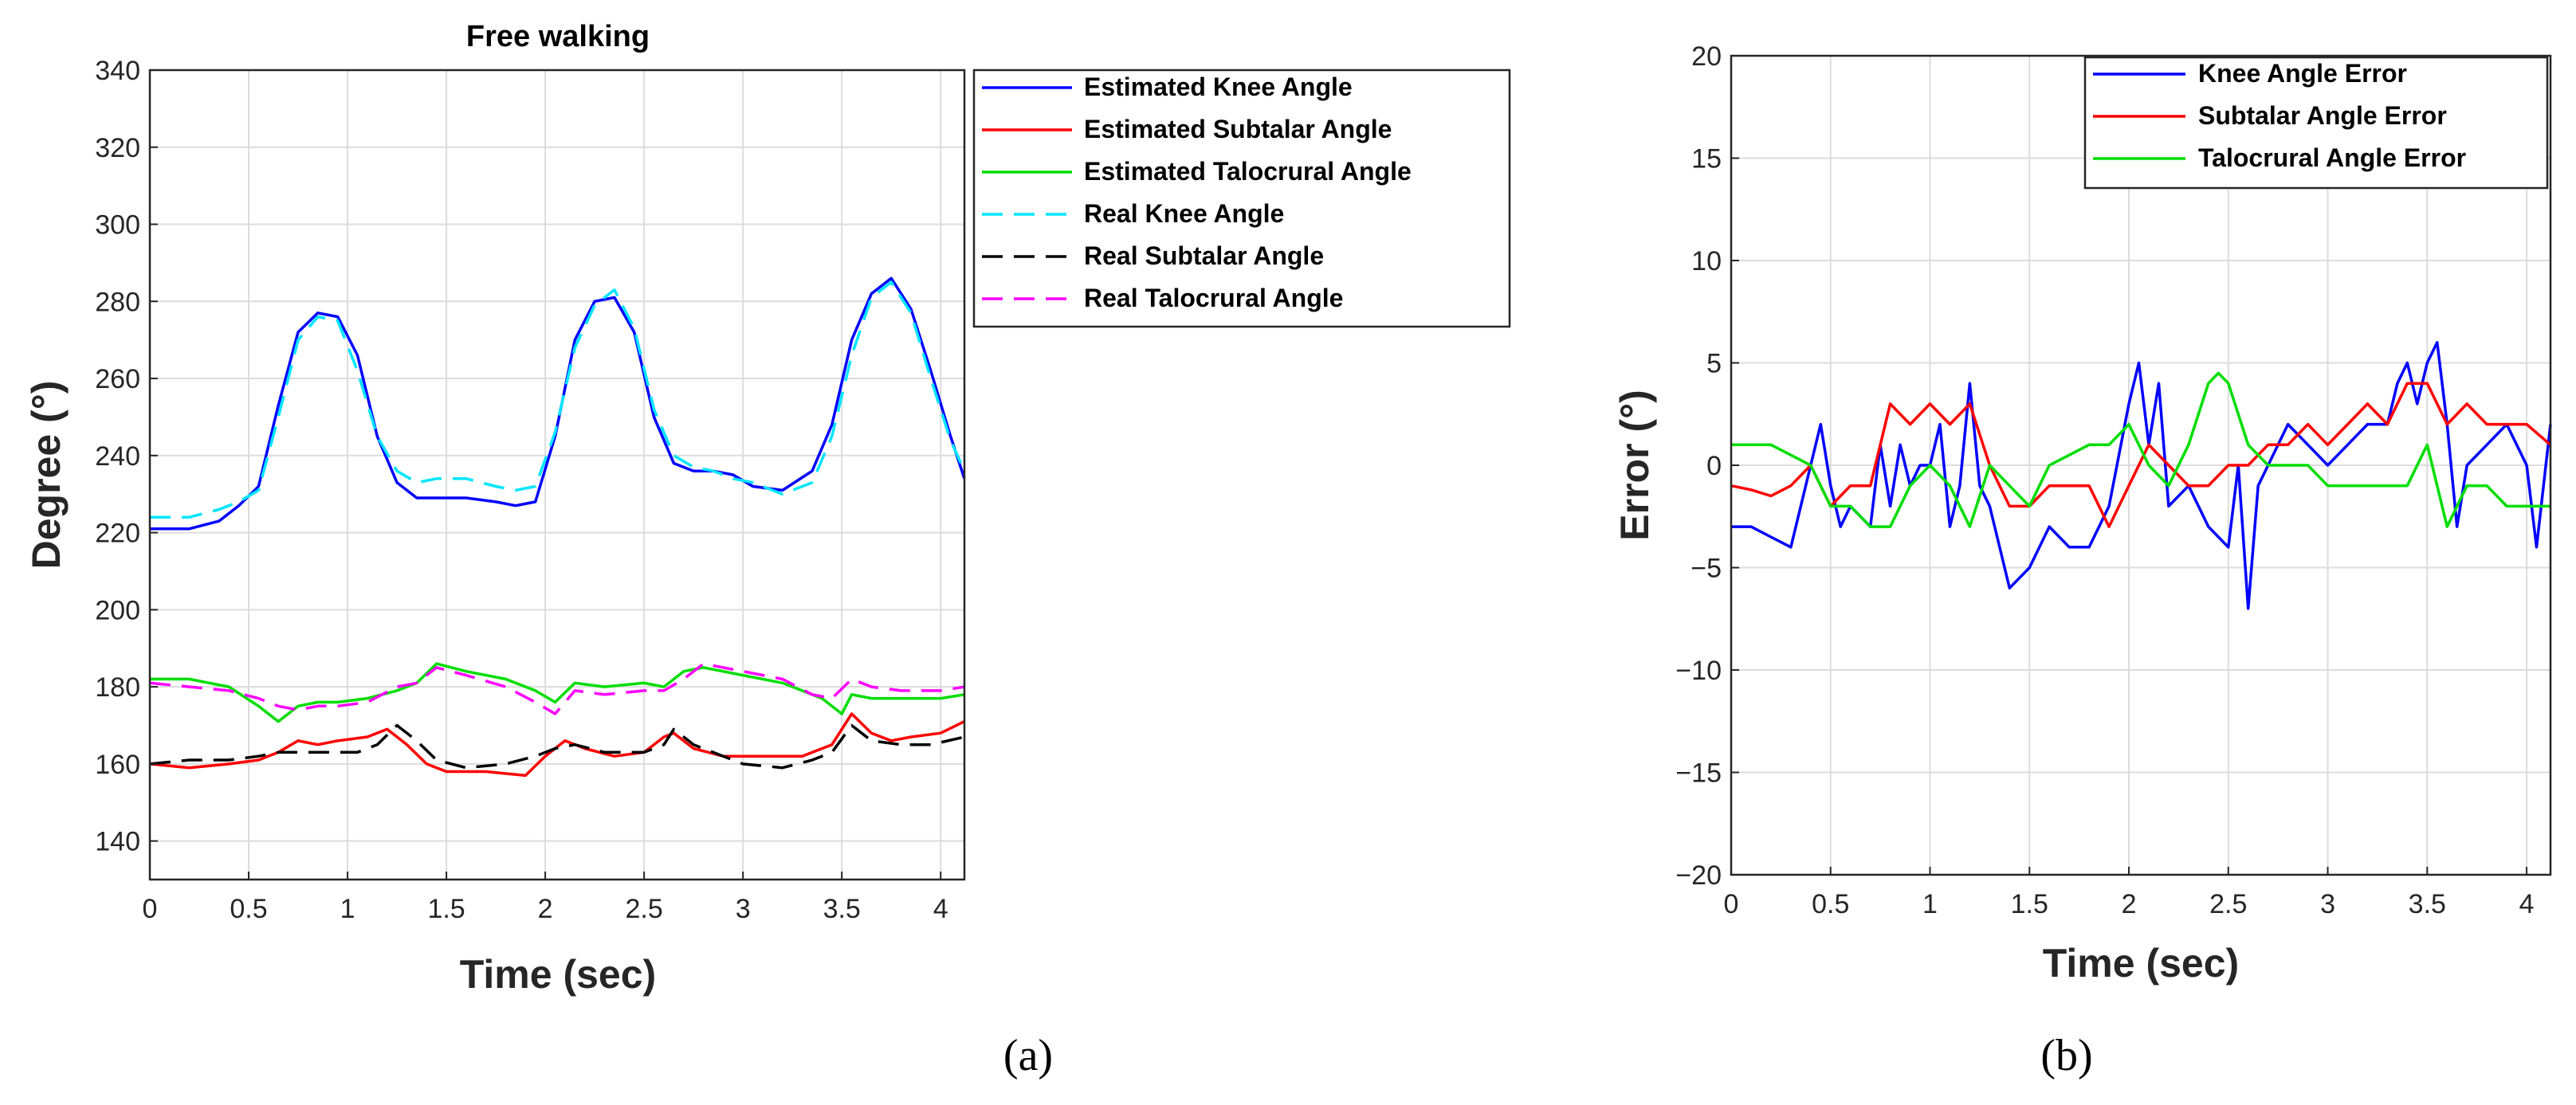 This screenshot has width=2576, height=1105. Describe the element at coordinates (117, 765) in the screenshot. I see `y-tick-label: 160` at that location.